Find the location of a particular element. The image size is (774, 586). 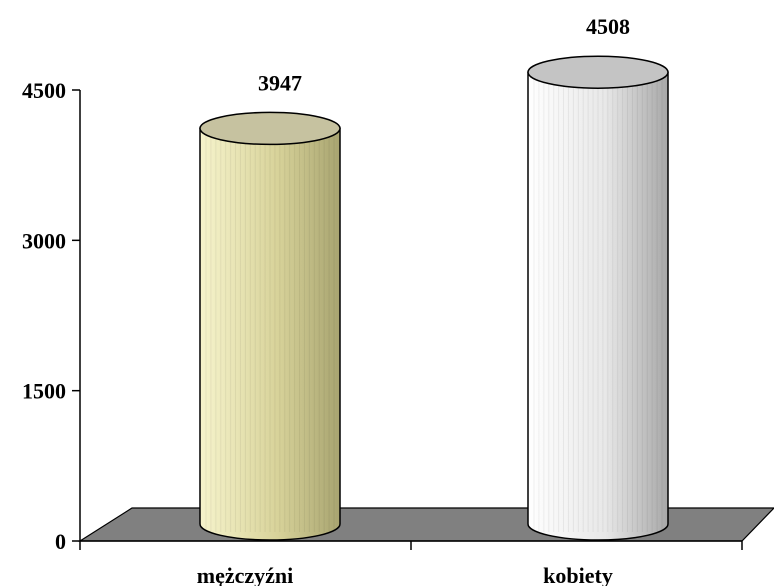

category-label-2: kobiety is located at coordinates (578, 574).